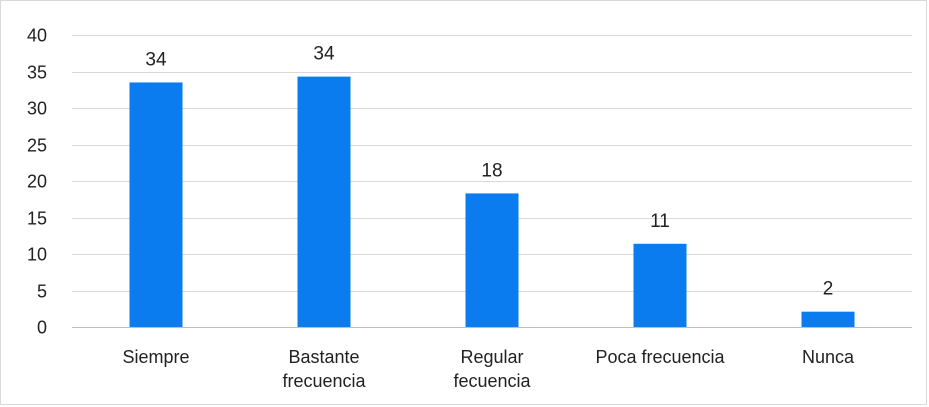  I want to click on y-tick-label-20: 20, so click(37, 182).